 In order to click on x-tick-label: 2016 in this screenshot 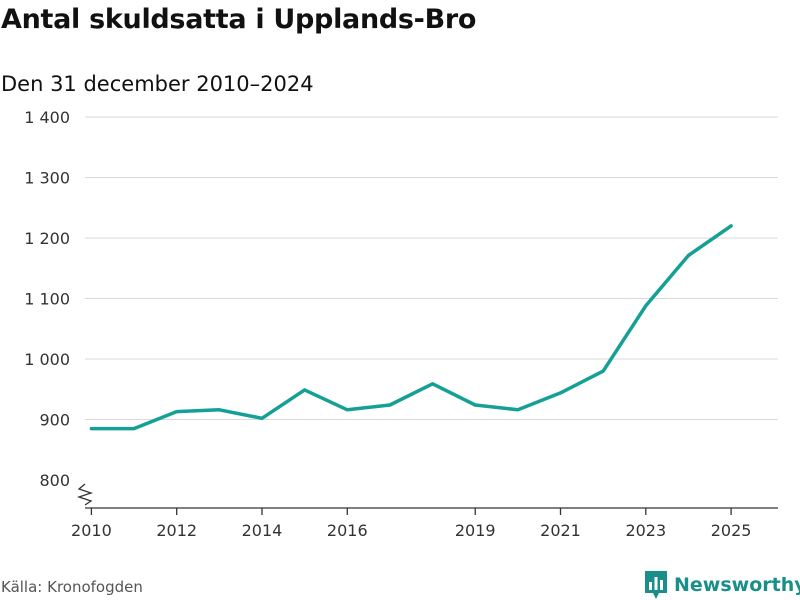, I will do `click(347, 530)`.